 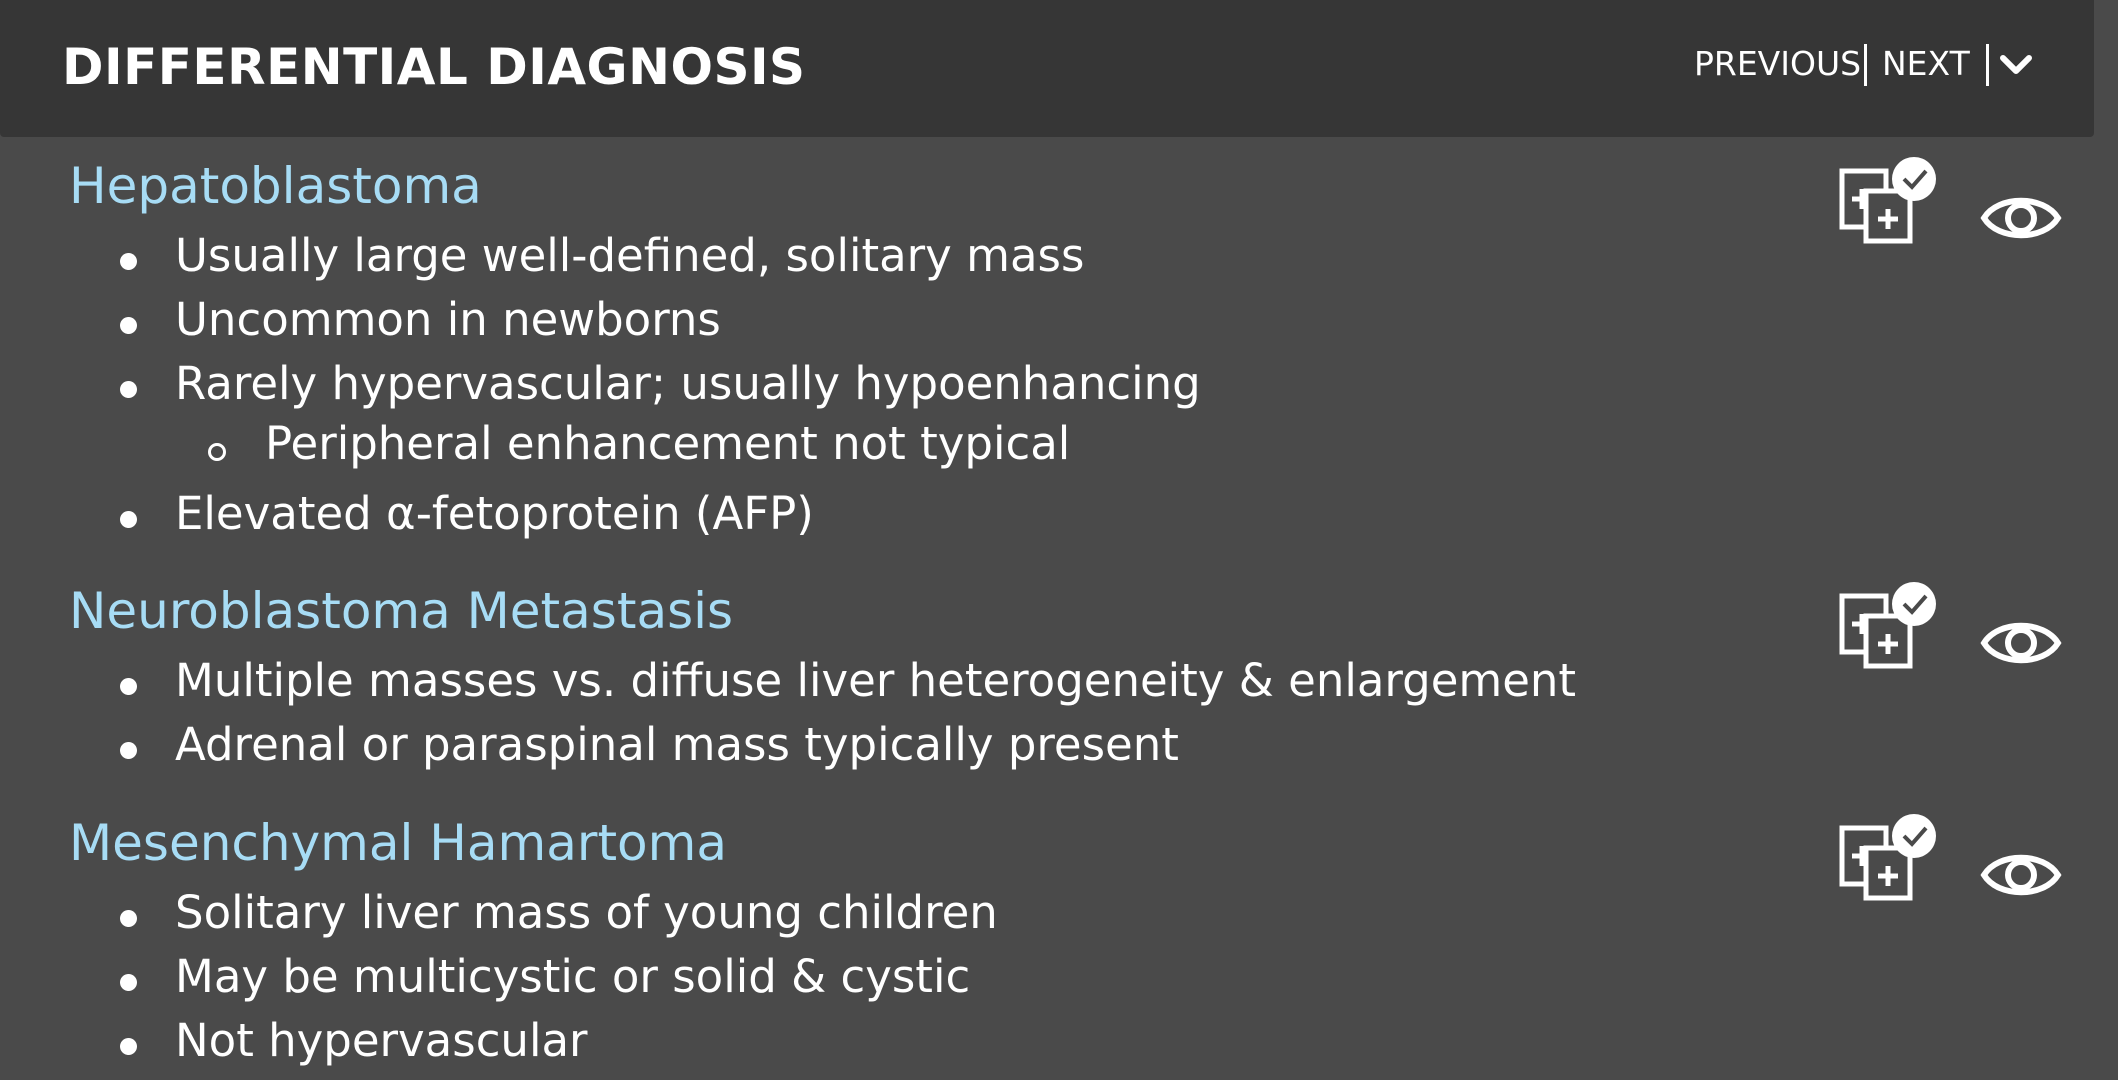 I want to click on next-link: NEXT, so click(x=1926, y=63).